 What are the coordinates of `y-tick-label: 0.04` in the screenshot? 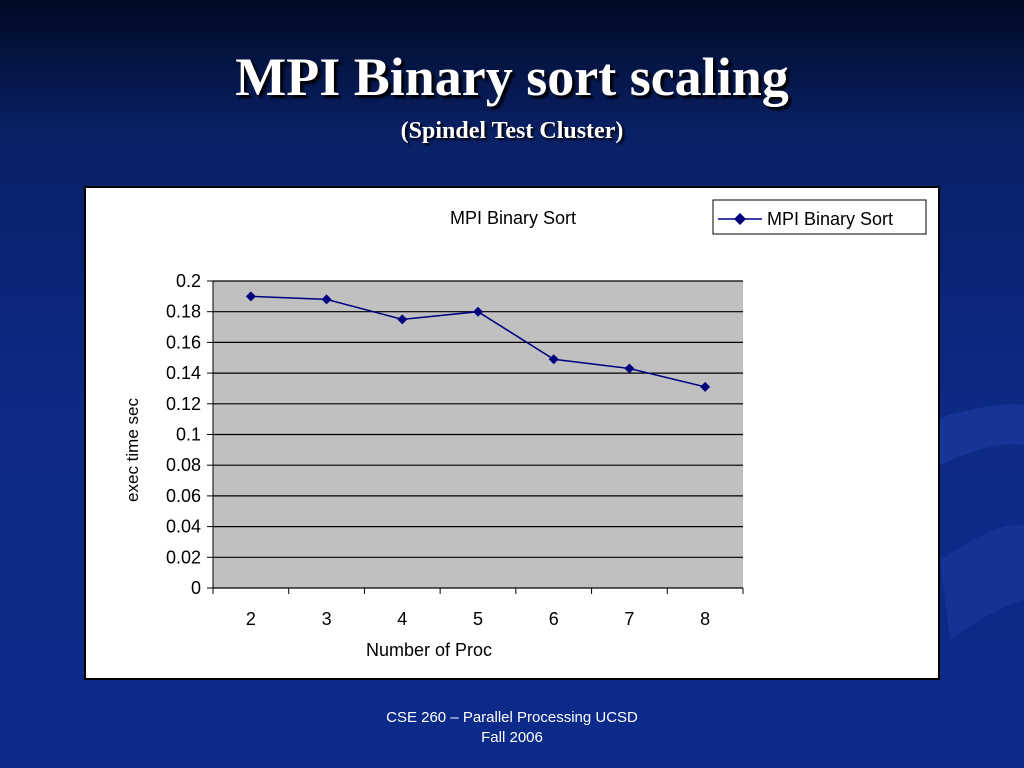 It's located at (183, 527).